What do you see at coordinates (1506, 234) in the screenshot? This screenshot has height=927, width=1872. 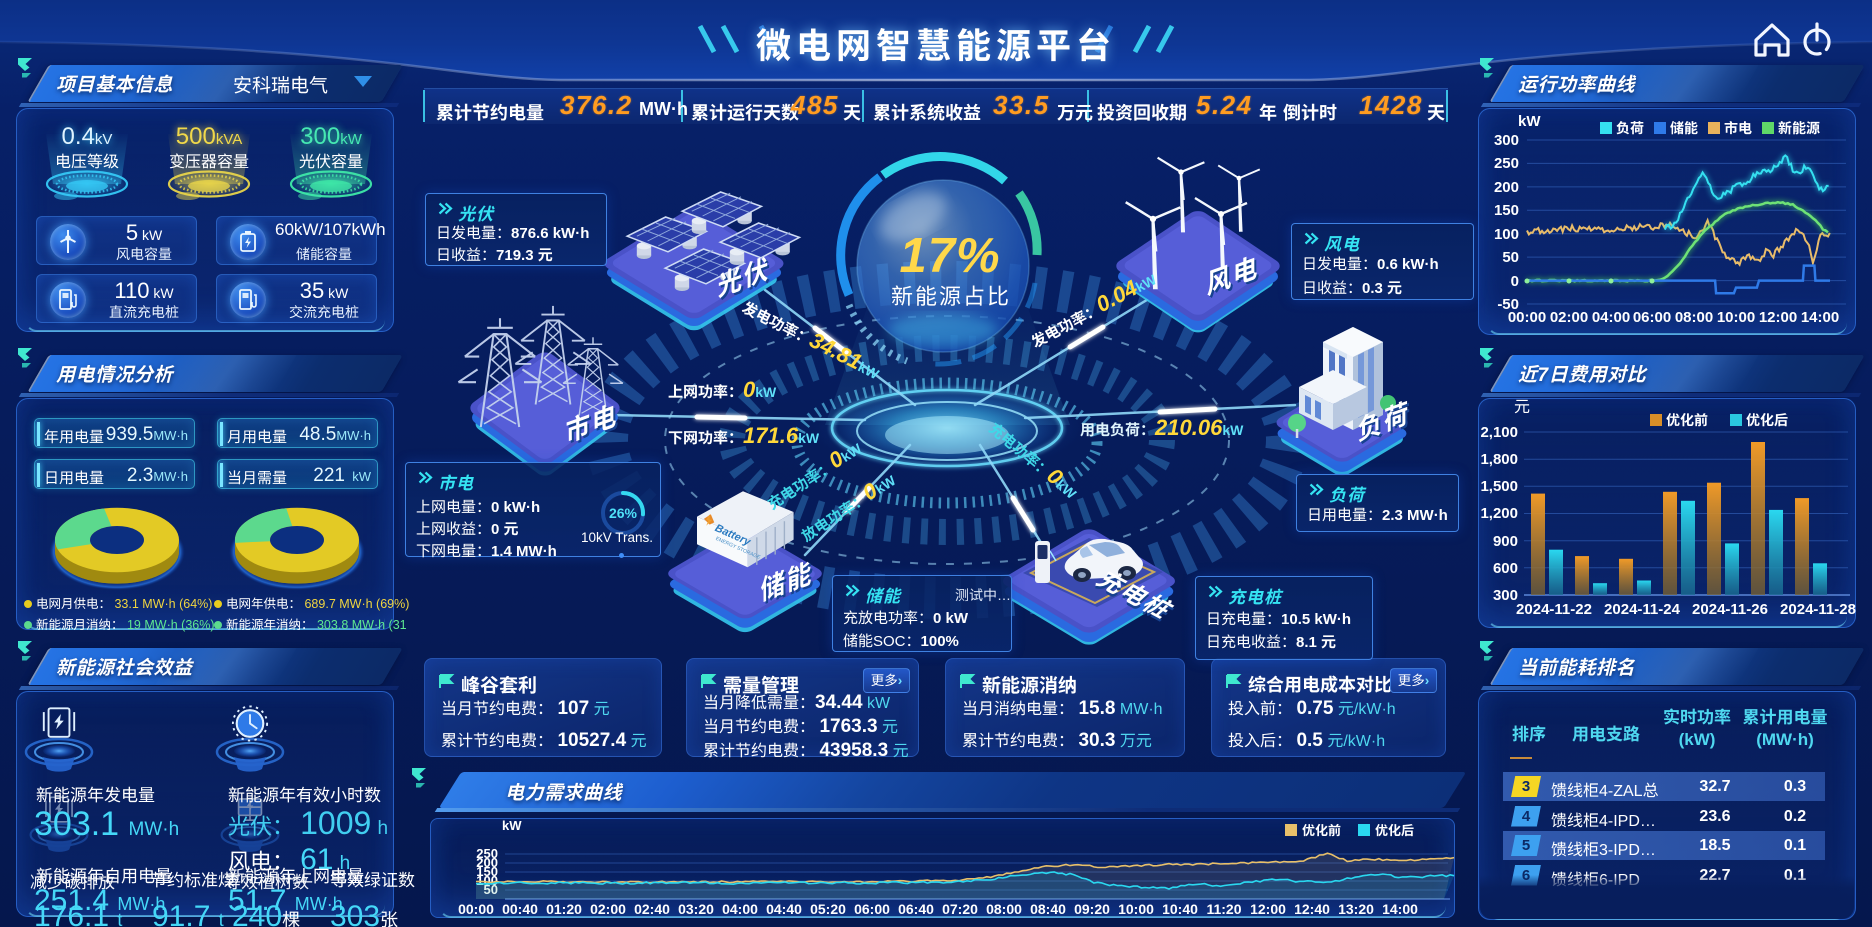 I see `svg-text: 100` at bounding box center [1506, 234].